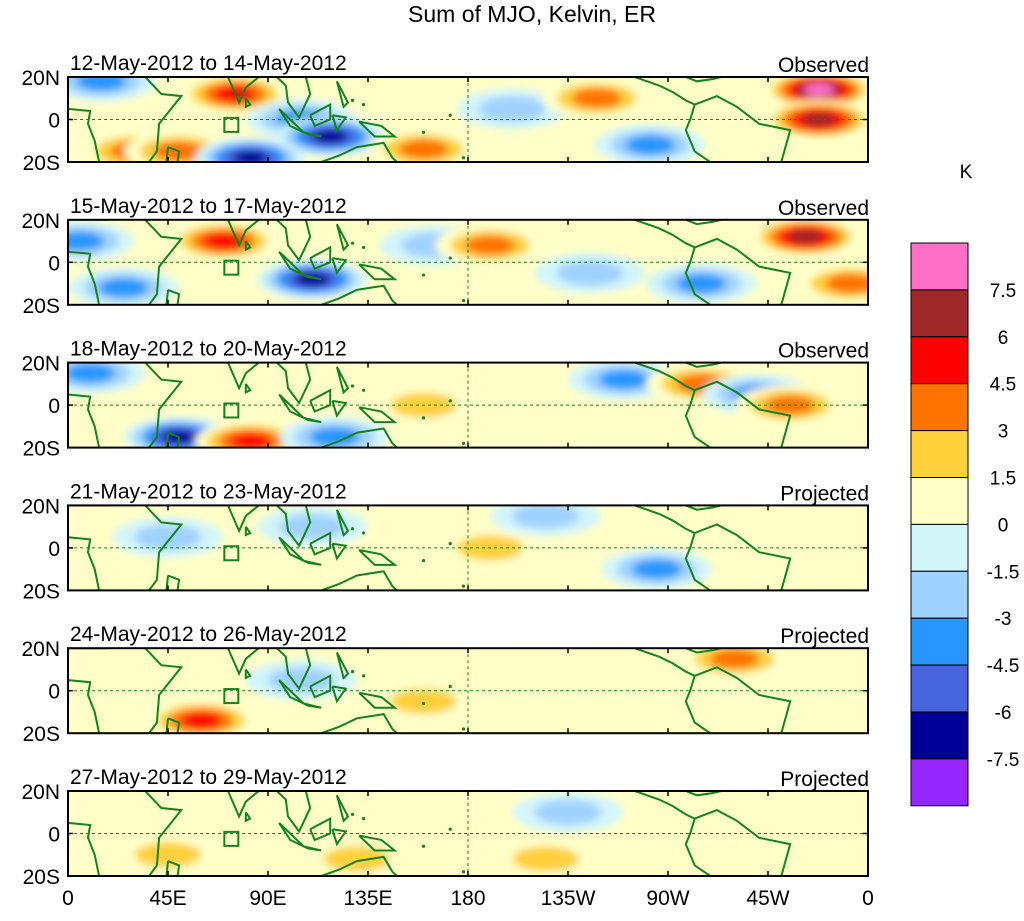 Image resolution: width=1024 pixels, height=921 pixels. I want to click on x-tick-label: 135E, so click(367, 898).